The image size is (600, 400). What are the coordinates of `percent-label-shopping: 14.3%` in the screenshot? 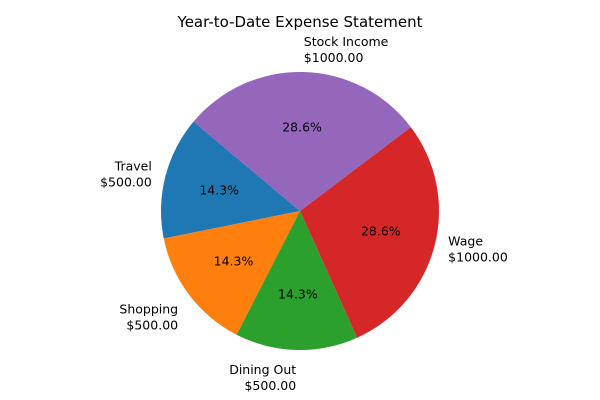 It's located at (234, 260).